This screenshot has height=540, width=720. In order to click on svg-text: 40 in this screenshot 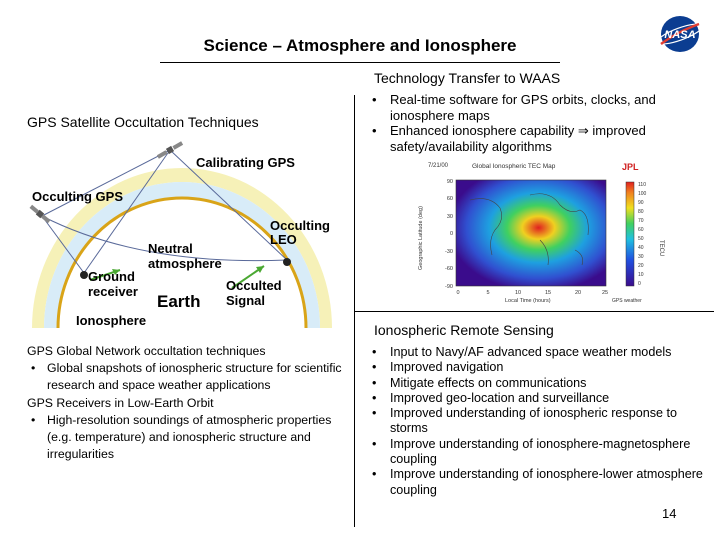, I will do `click(641, 248)`.